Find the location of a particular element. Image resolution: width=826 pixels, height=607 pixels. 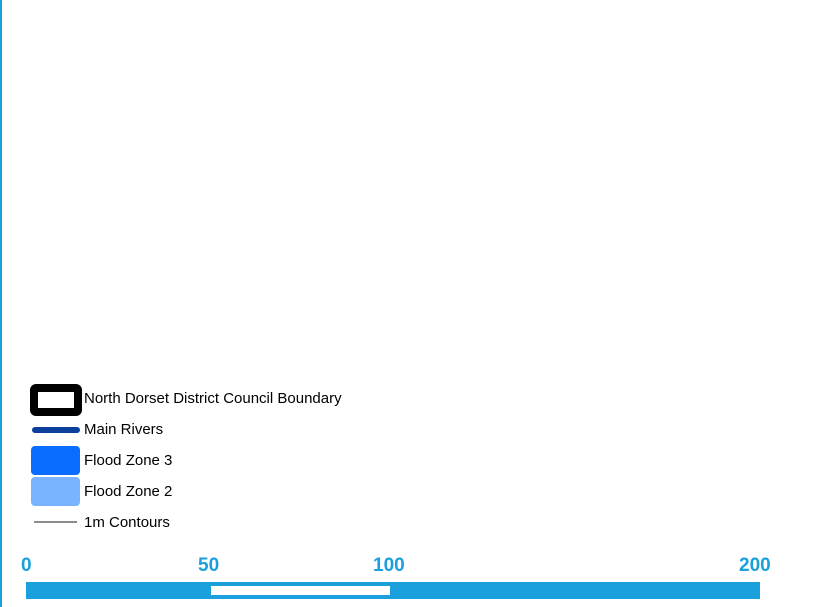

legend-item-main-rivers: Main Rivers is located at coordinates (186, 429).